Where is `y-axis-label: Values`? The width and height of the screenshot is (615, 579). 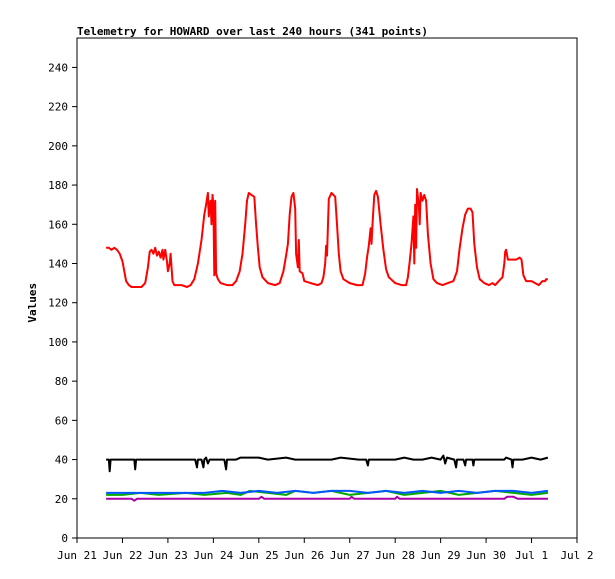
y-axis-label: Values is located at coordinates (32, 303).